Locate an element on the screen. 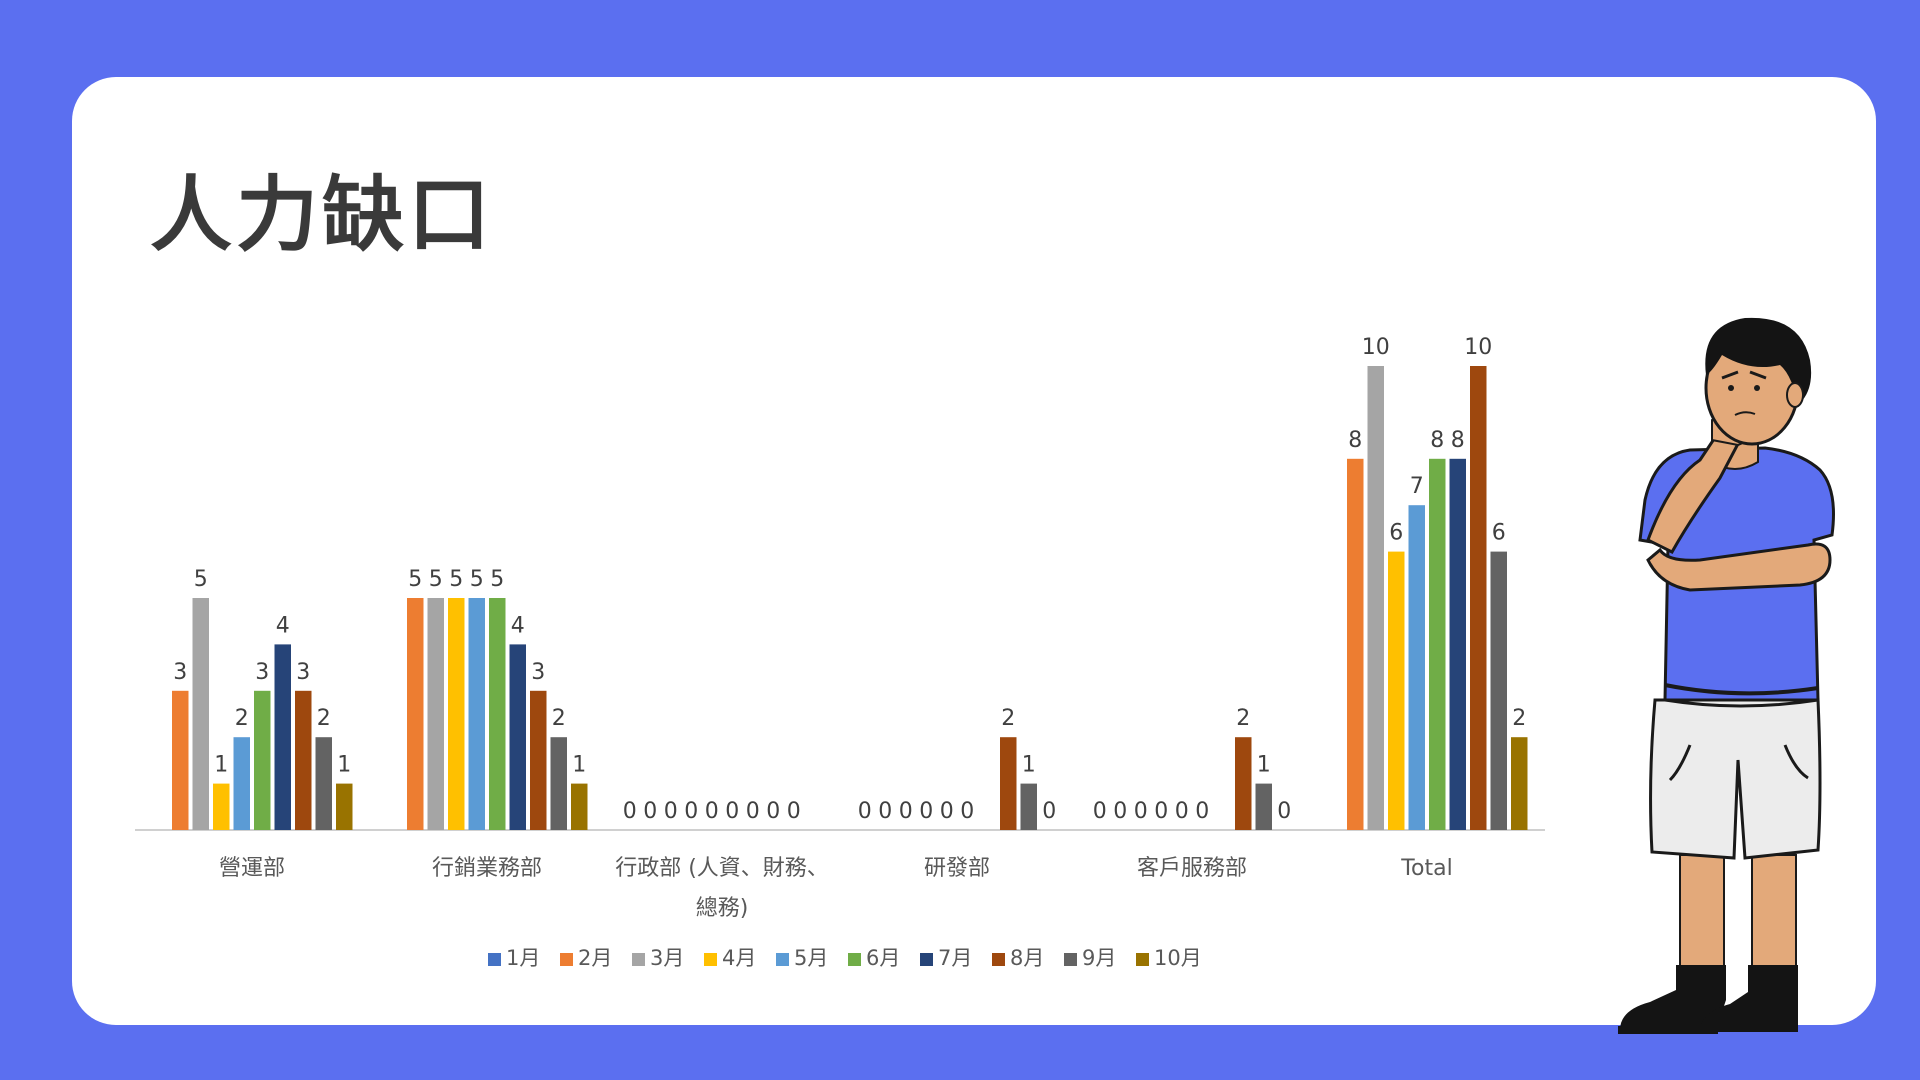  data-label: 6 is located at coordinates (1499, 533).